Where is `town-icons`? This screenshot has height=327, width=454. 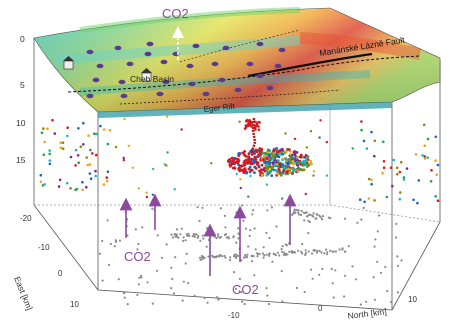
town-icons is located at coordinates (107, 69).